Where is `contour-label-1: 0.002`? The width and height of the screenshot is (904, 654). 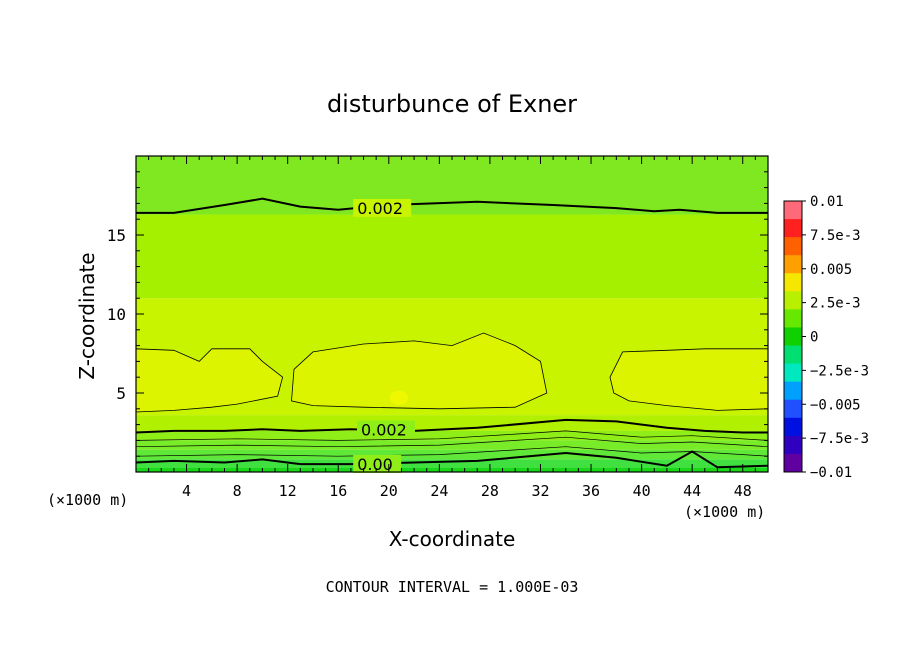 contour-label-1: 0.002 is located at coordinates (384, 430).